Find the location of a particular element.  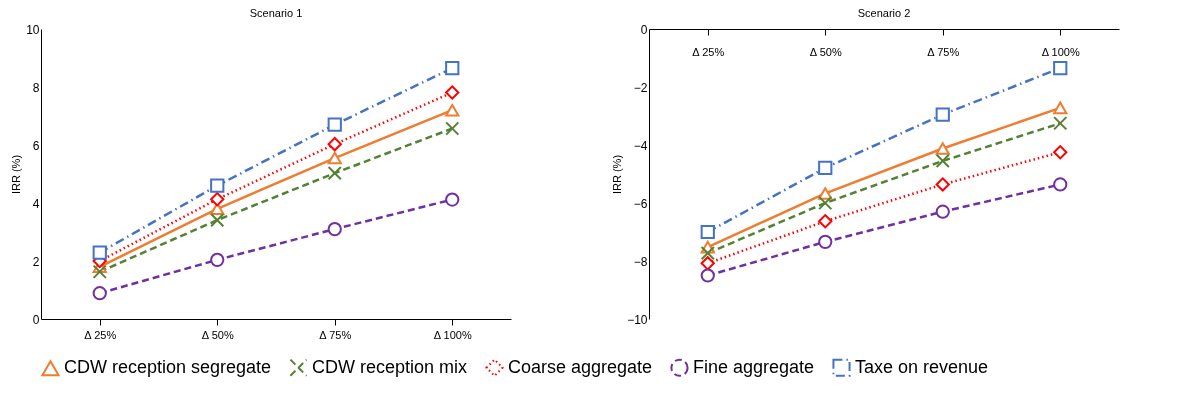

y-tick-label: 2 is located at coordinates (36, 261).